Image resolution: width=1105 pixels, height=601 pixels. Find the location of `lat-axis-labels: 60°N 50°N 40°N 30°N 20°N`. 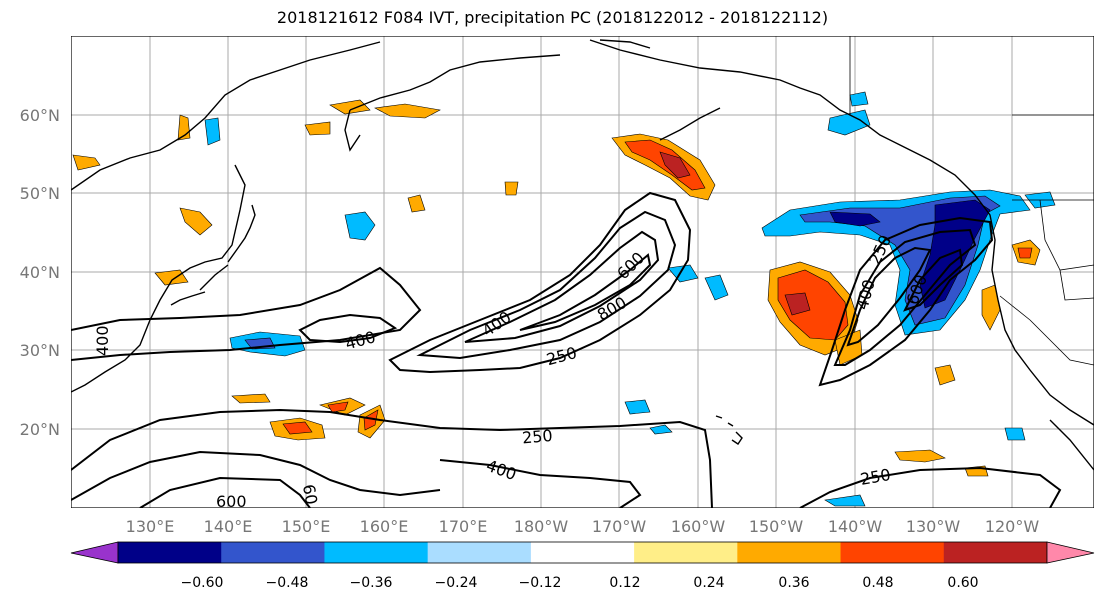

lat-axis-labels: 60°N 50°N 40°N 30°N 20°N is located at coordinates (40, 272).